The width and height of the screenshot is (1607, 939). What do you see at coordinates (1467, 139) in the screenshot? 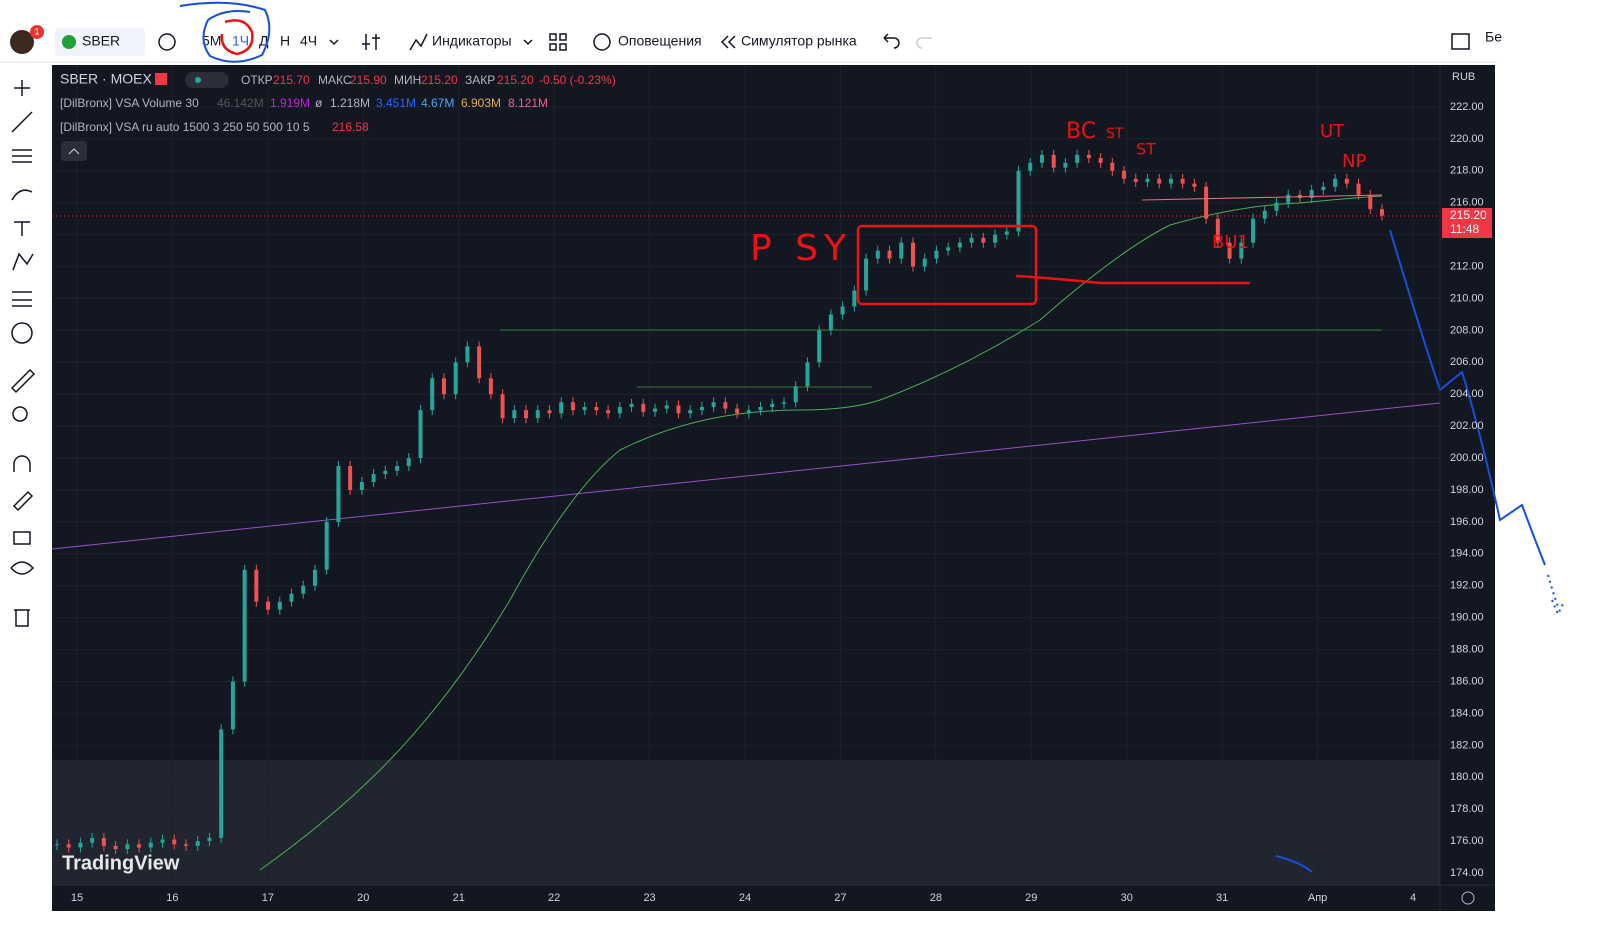
I see `y-tick-label: 220.00` at bounding box center [1467, 139].